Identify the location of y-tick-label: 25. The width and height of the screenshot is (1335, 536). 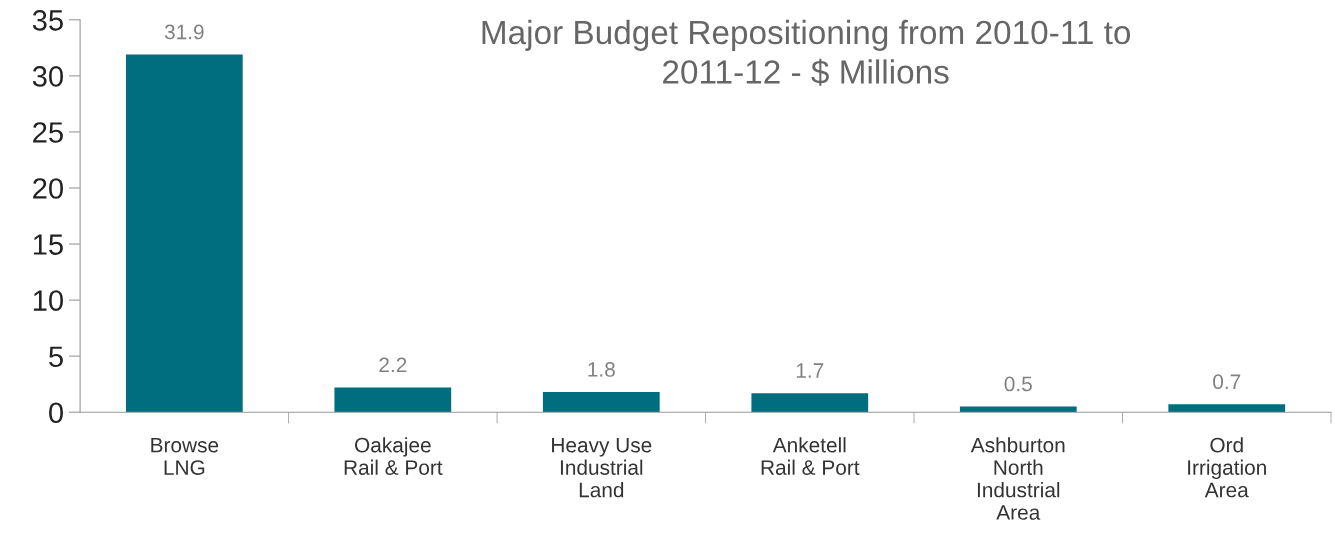
(48, 132).